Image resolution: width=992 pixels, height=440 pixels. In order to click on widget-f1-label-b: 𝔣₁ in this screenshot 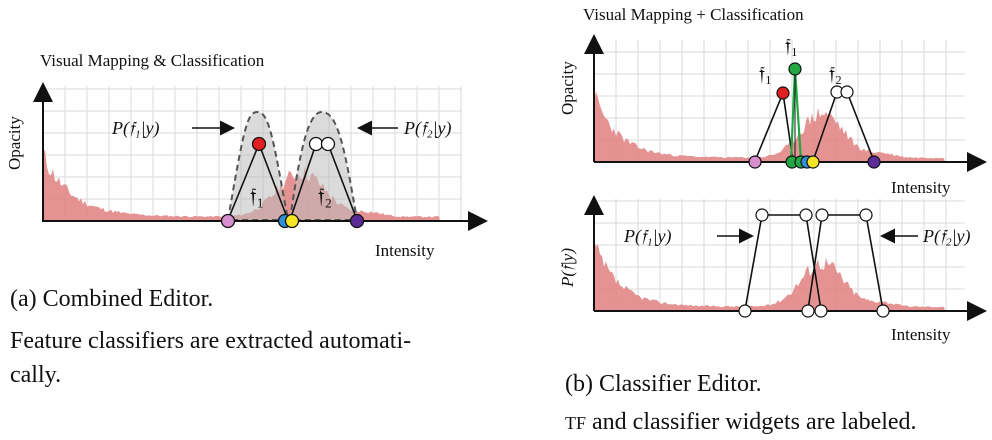, I will do `click(765, 74)`.